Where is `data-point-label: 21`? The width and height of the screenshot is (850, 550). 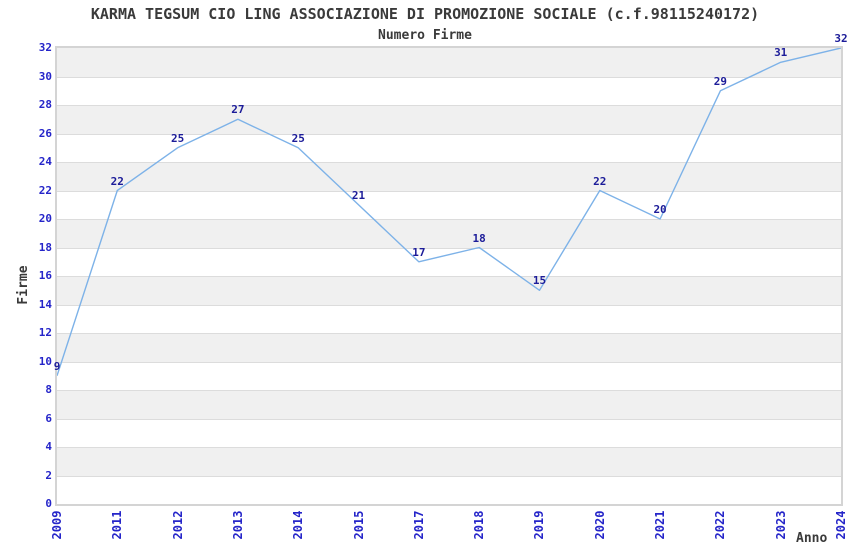
data-point-label: 21 is located at coordinates (358, 195).